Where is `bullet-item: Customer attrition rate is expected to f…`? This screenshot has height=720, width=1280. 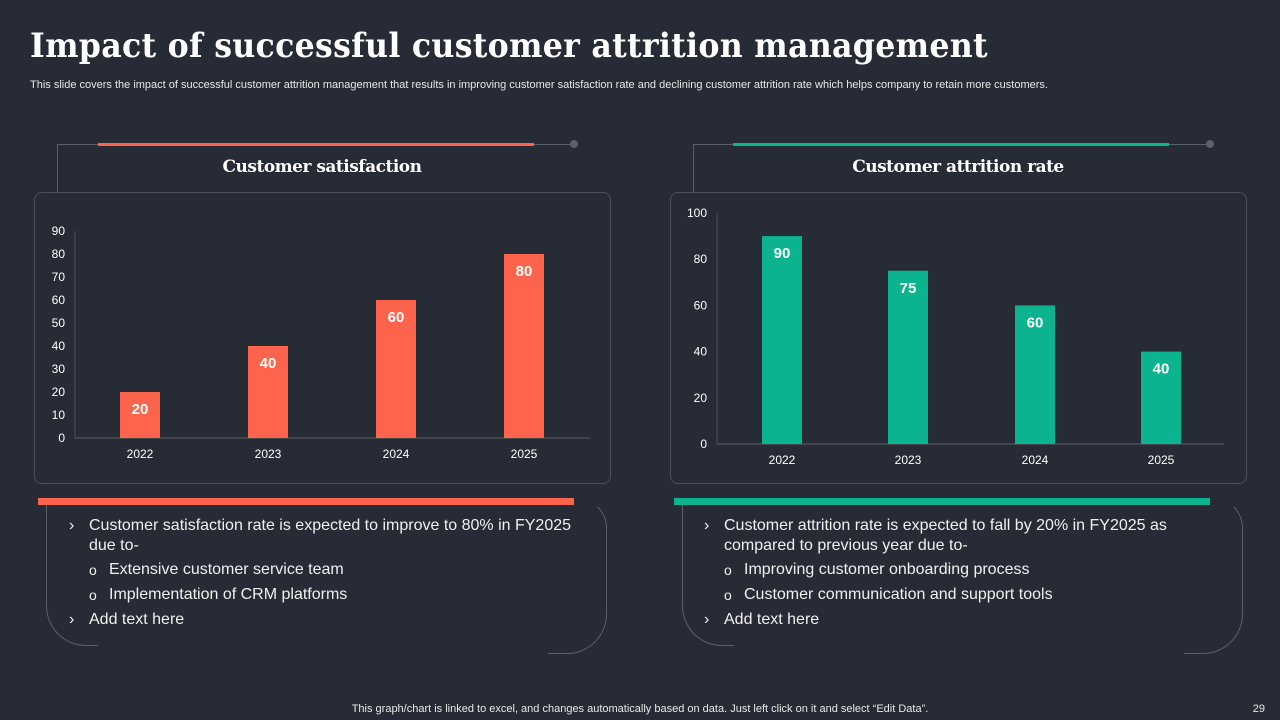 bullet-item: Customer attrition rate is expected to f… is located at coordinates (944, 536).